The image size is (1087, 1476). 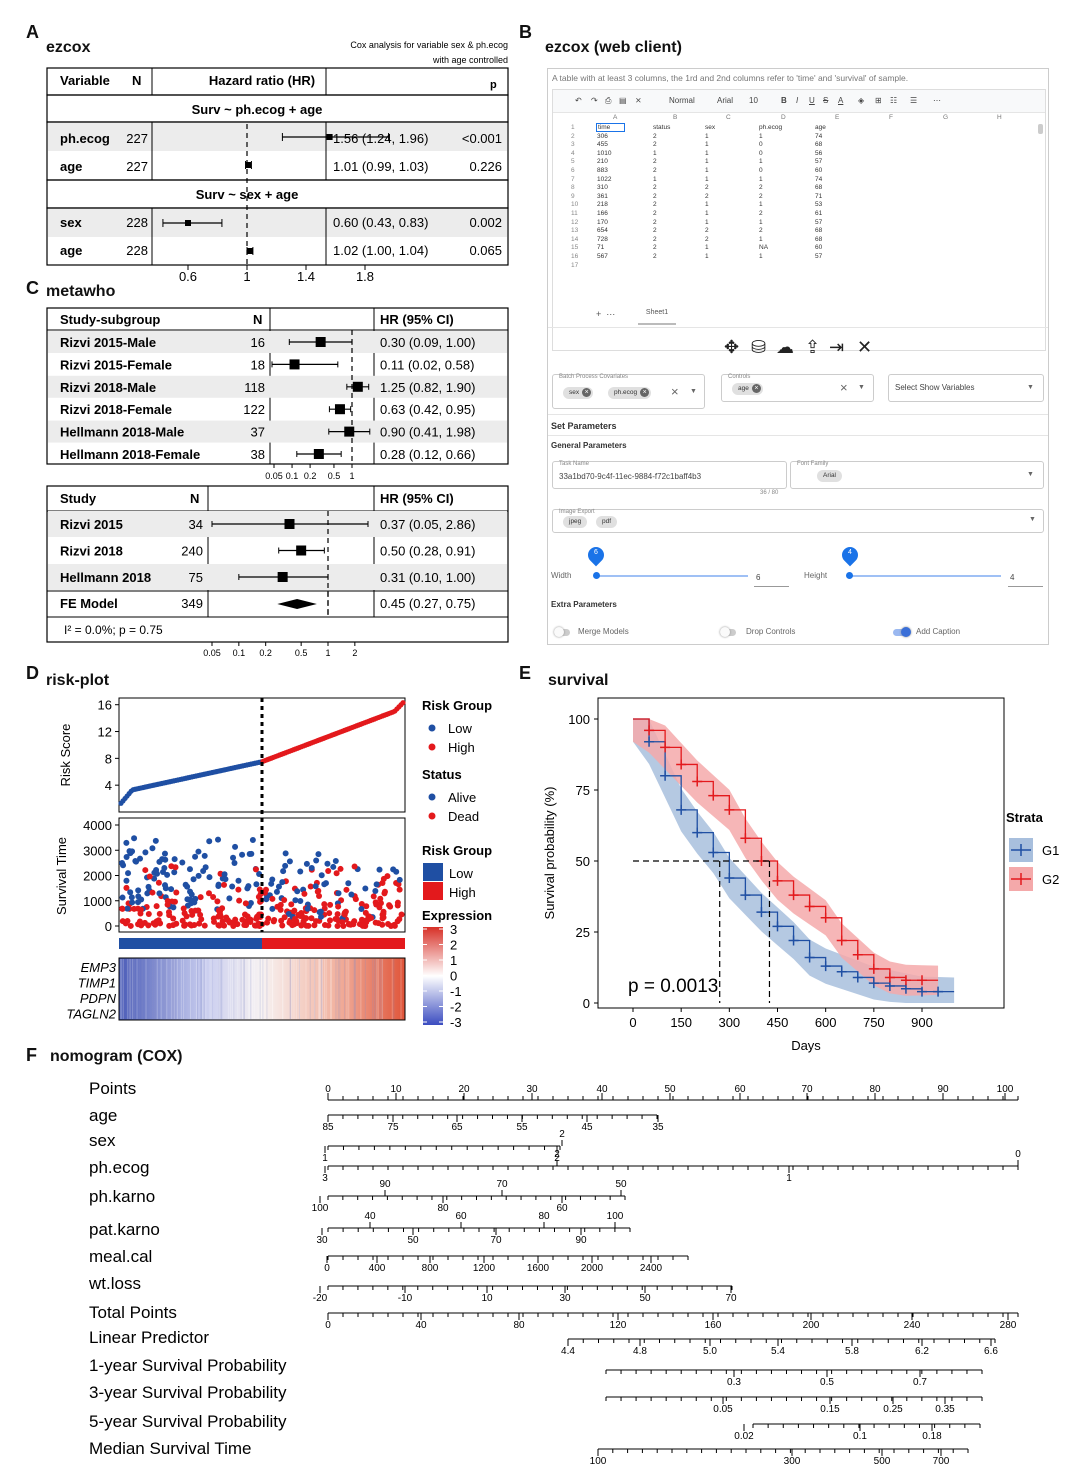 I want to click on more-icon: ⋯, so click(x=937, y=100).